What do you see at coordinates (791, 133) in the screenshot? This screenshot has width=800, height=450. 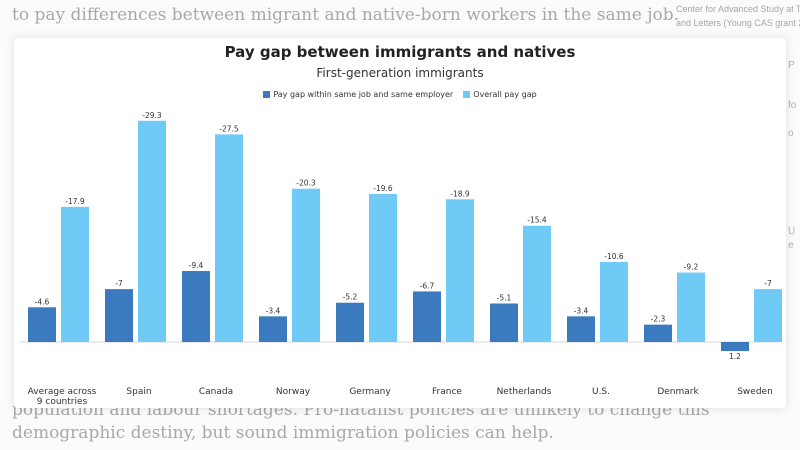 I see `edge-text-fragment: o` at bounding box center [791, 133].